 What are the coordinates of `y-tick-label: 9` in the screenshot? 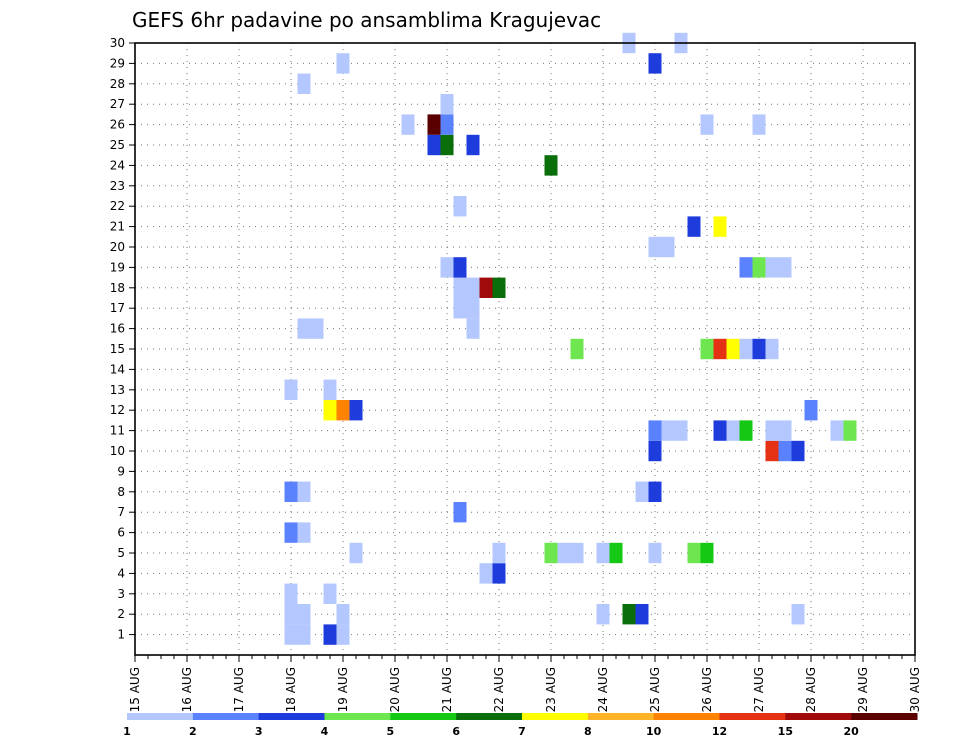 It's located at (121, 471).